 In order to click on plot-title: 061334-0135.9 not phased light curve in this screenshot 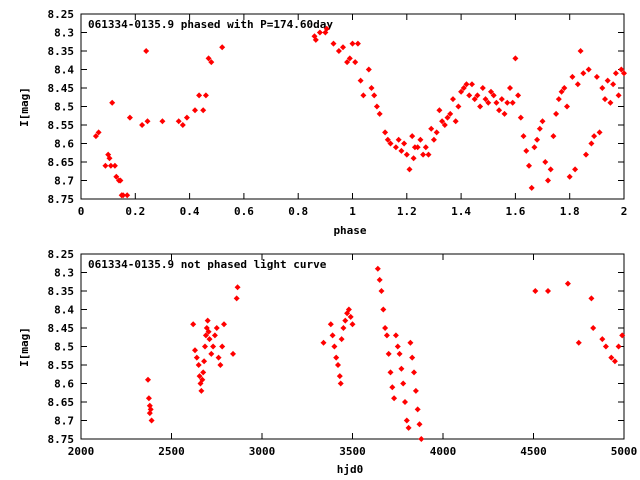, I will do `click(207, 264)`.